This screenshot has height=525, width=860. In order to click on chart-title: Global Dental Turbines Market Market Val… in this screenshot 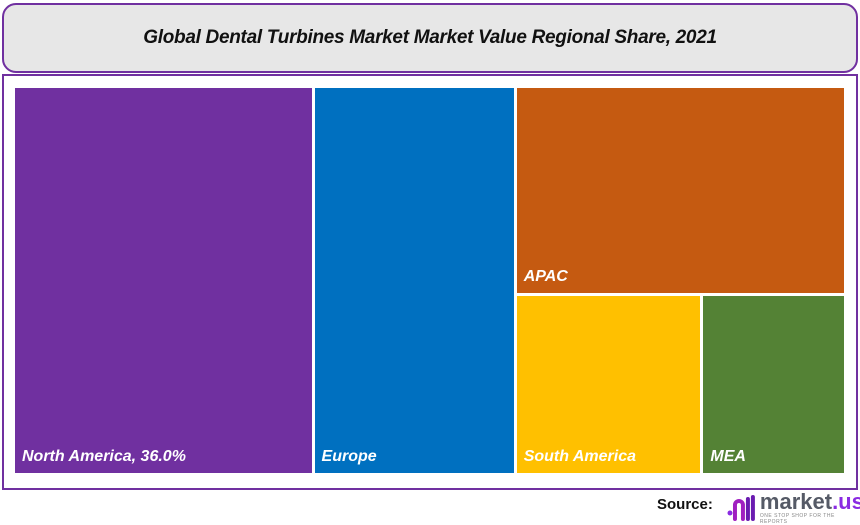, I will do `click(430, 37)`.